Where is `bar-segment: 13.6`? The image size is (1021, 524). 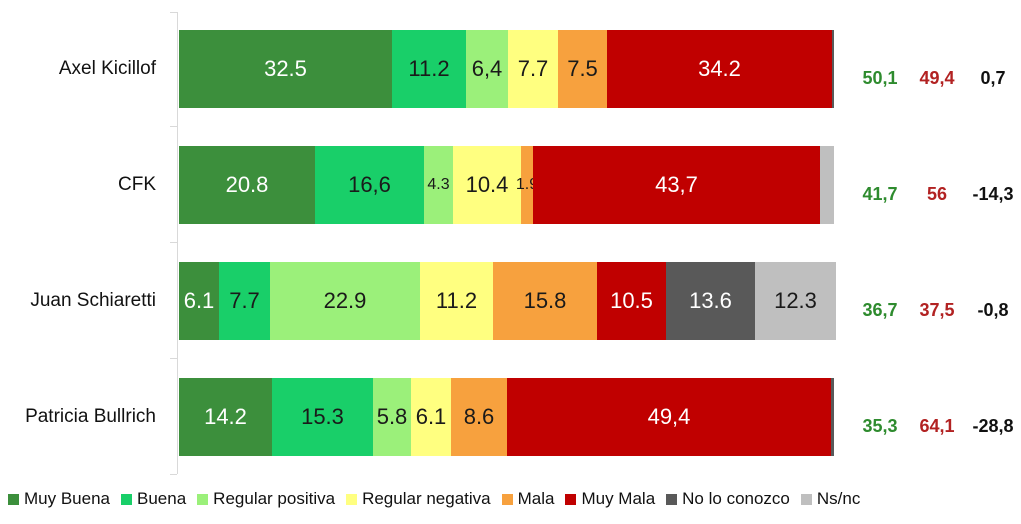
bar-segment: 13.6 is located at coordinates (710, 301).